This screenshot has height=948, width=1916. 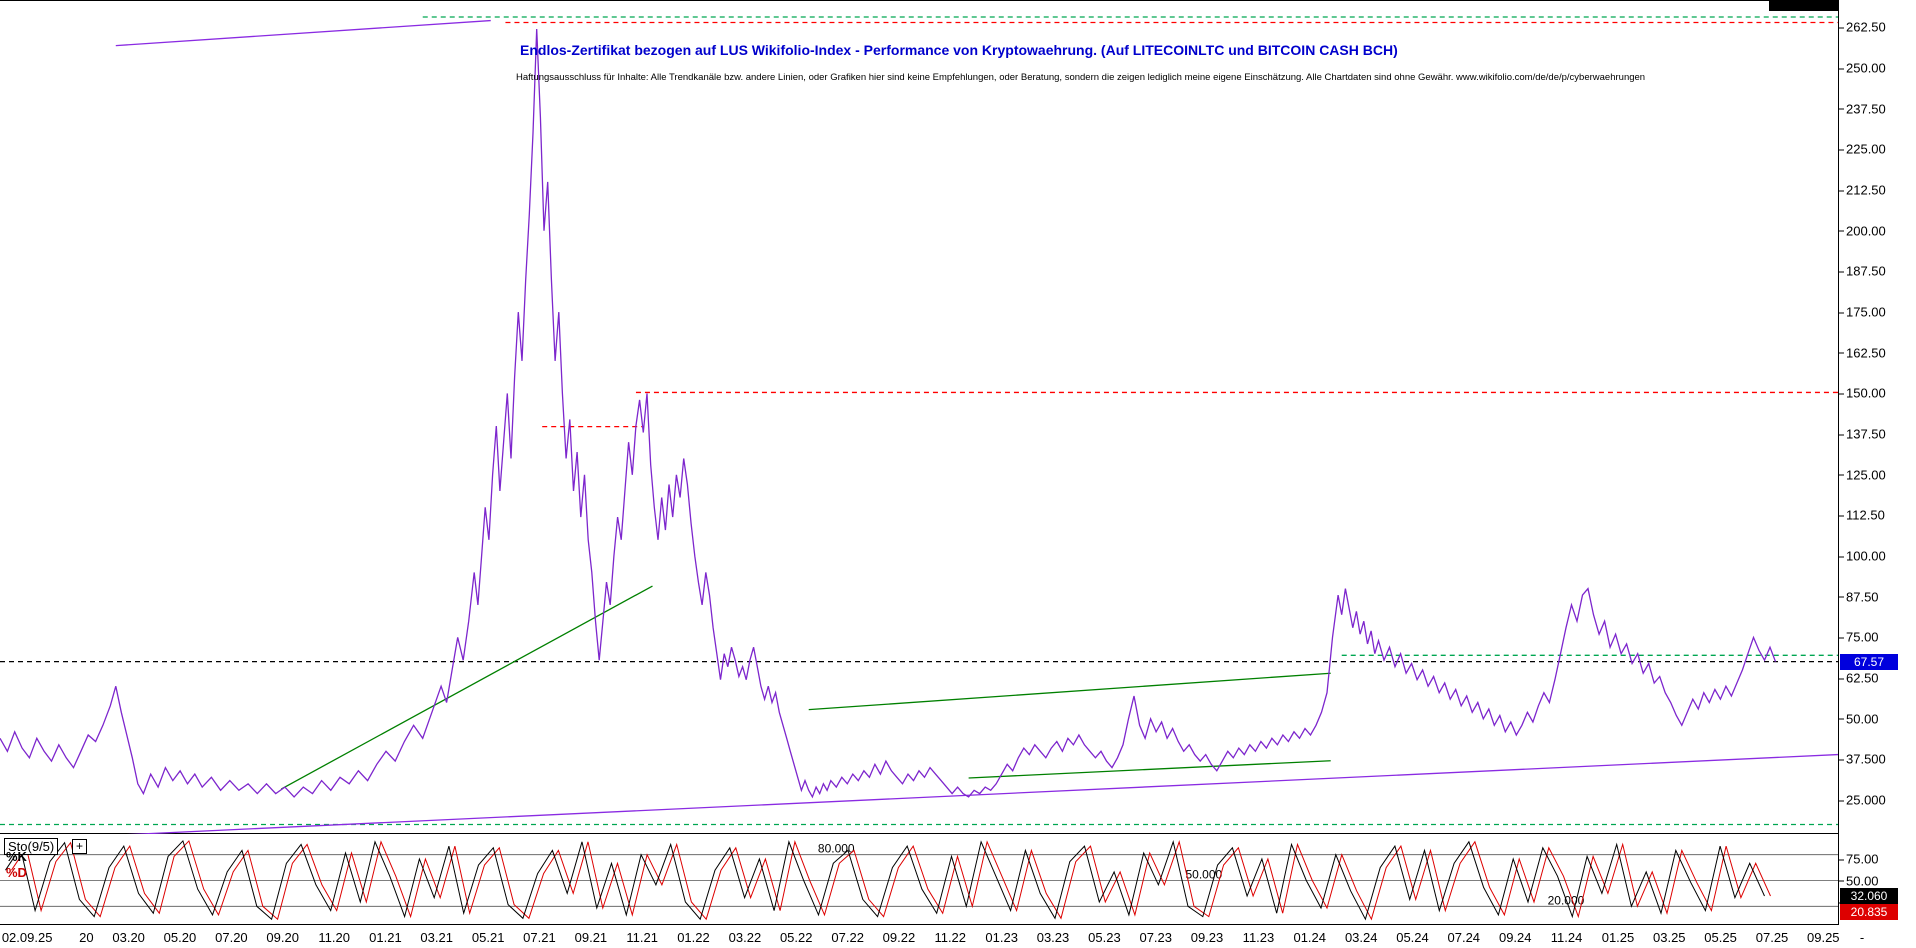 I want to click on date-axis-label: 07.25, so click(x=1772, y=937).